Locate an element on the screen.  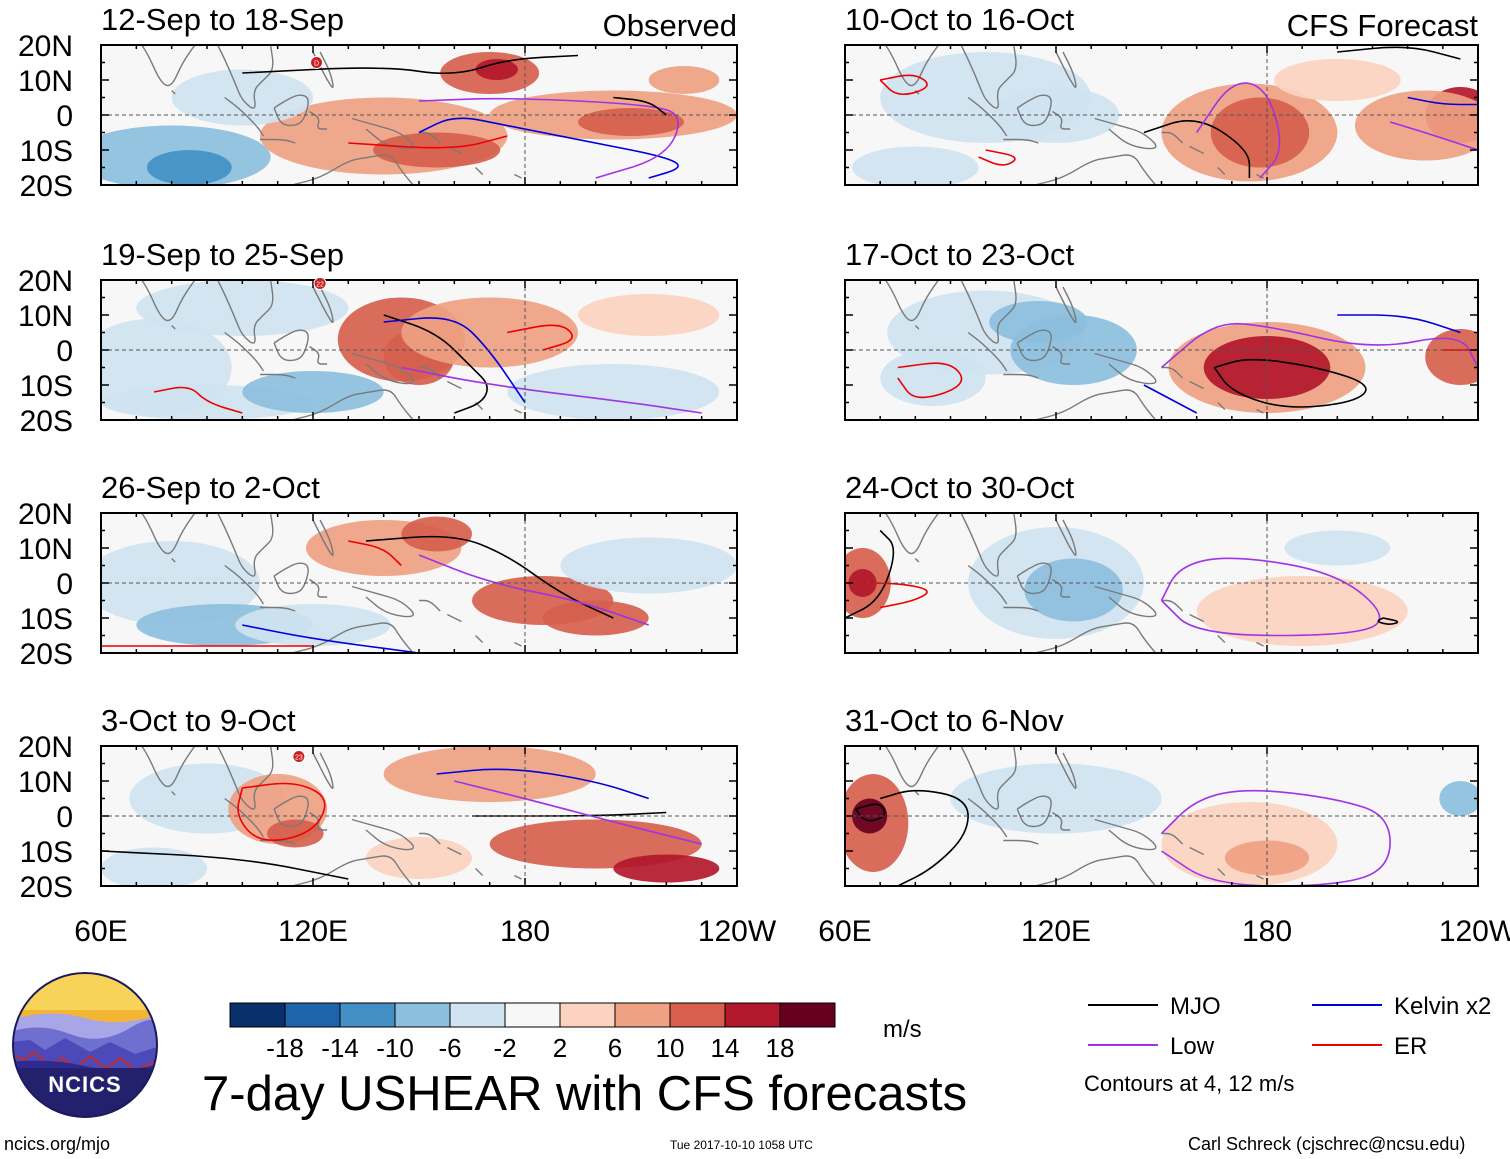
map-panel: 31-Oct to 6-Nov 60E 120E 180 120W is located at coordinates (1164, 825).